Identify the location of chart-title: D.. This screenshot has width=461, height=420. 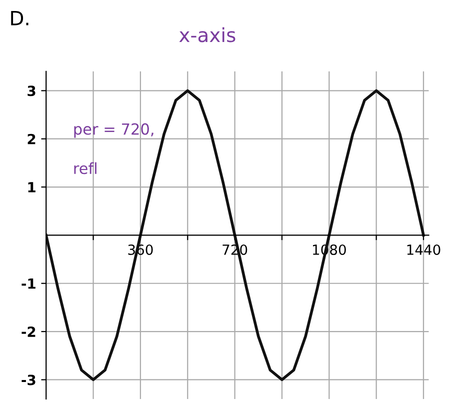
(19, 18).